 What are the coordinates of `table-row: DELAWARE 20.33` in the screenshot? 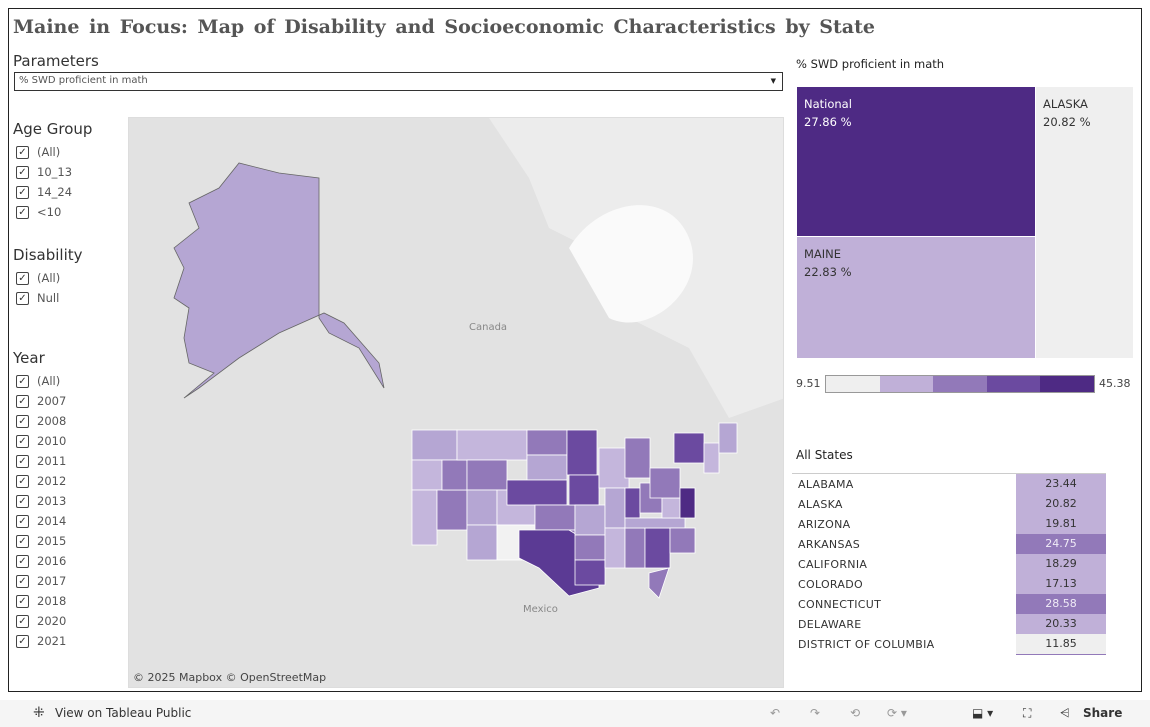 It's located at (949, 624).